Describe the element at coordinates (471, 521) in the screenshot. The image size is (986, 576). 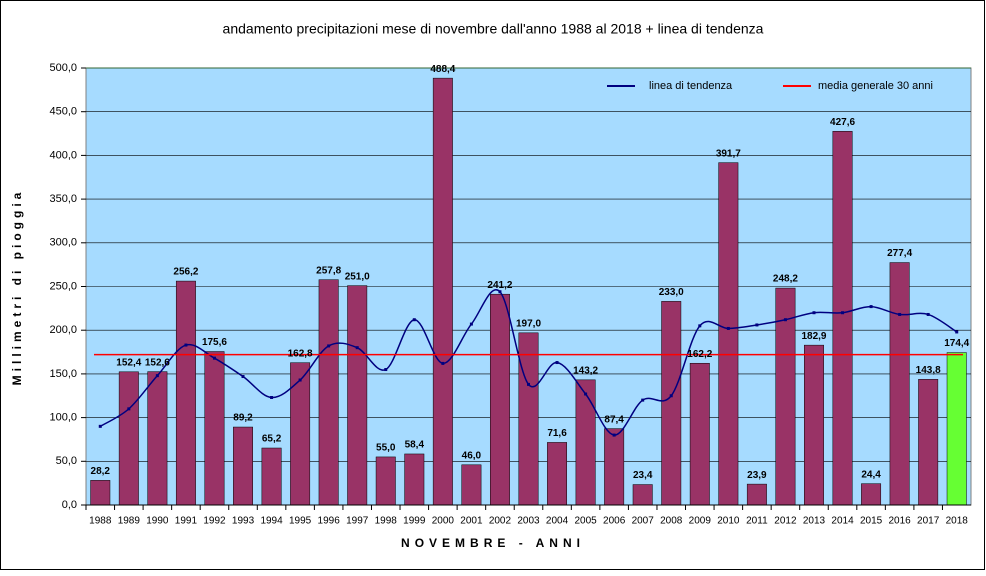
I see `x-tick-label: 2001` at that location.